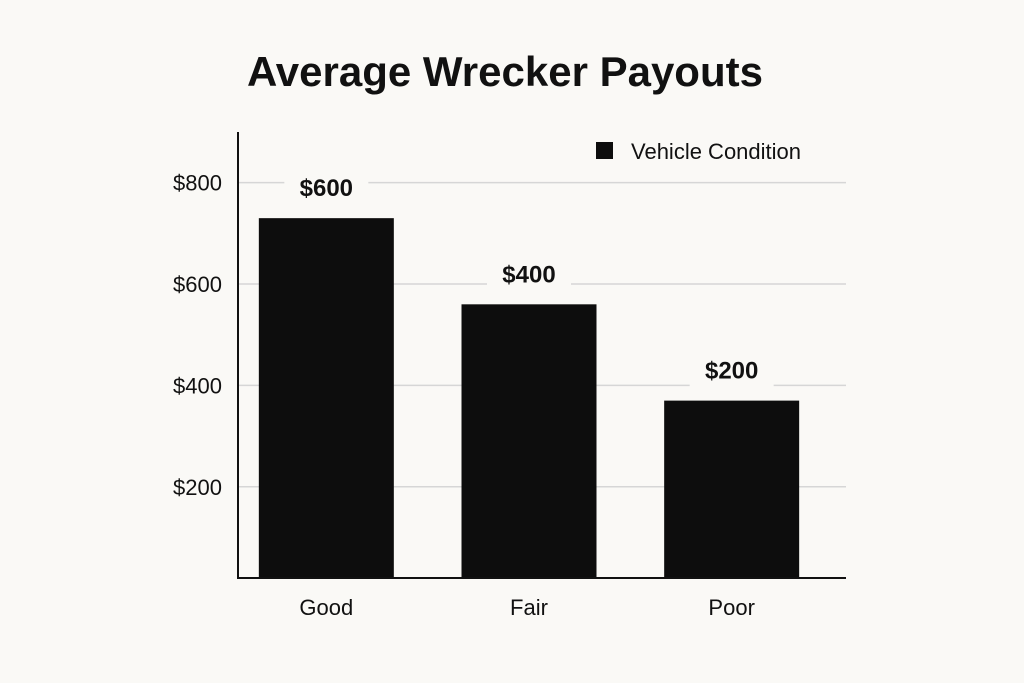  I want to click on data-label: $200, so click(731, 371).